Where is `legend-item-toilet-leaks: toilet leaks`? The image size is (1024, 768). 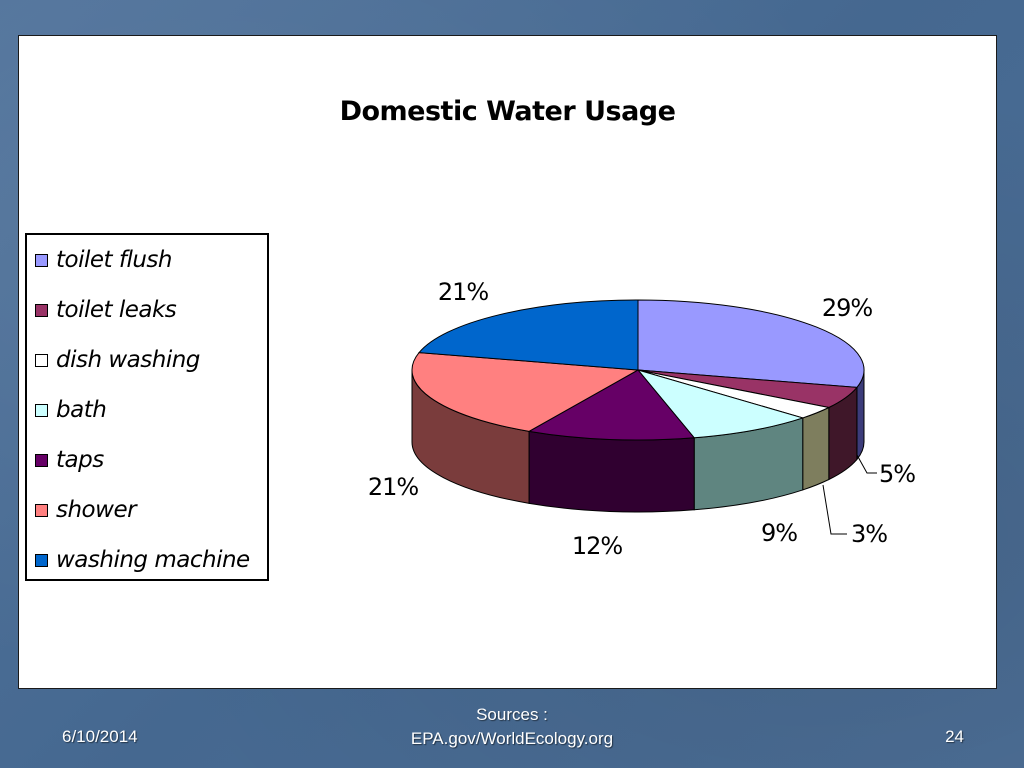
legend-item-toilet-leaks: toilet leaks is located at coordinates (106, 310).